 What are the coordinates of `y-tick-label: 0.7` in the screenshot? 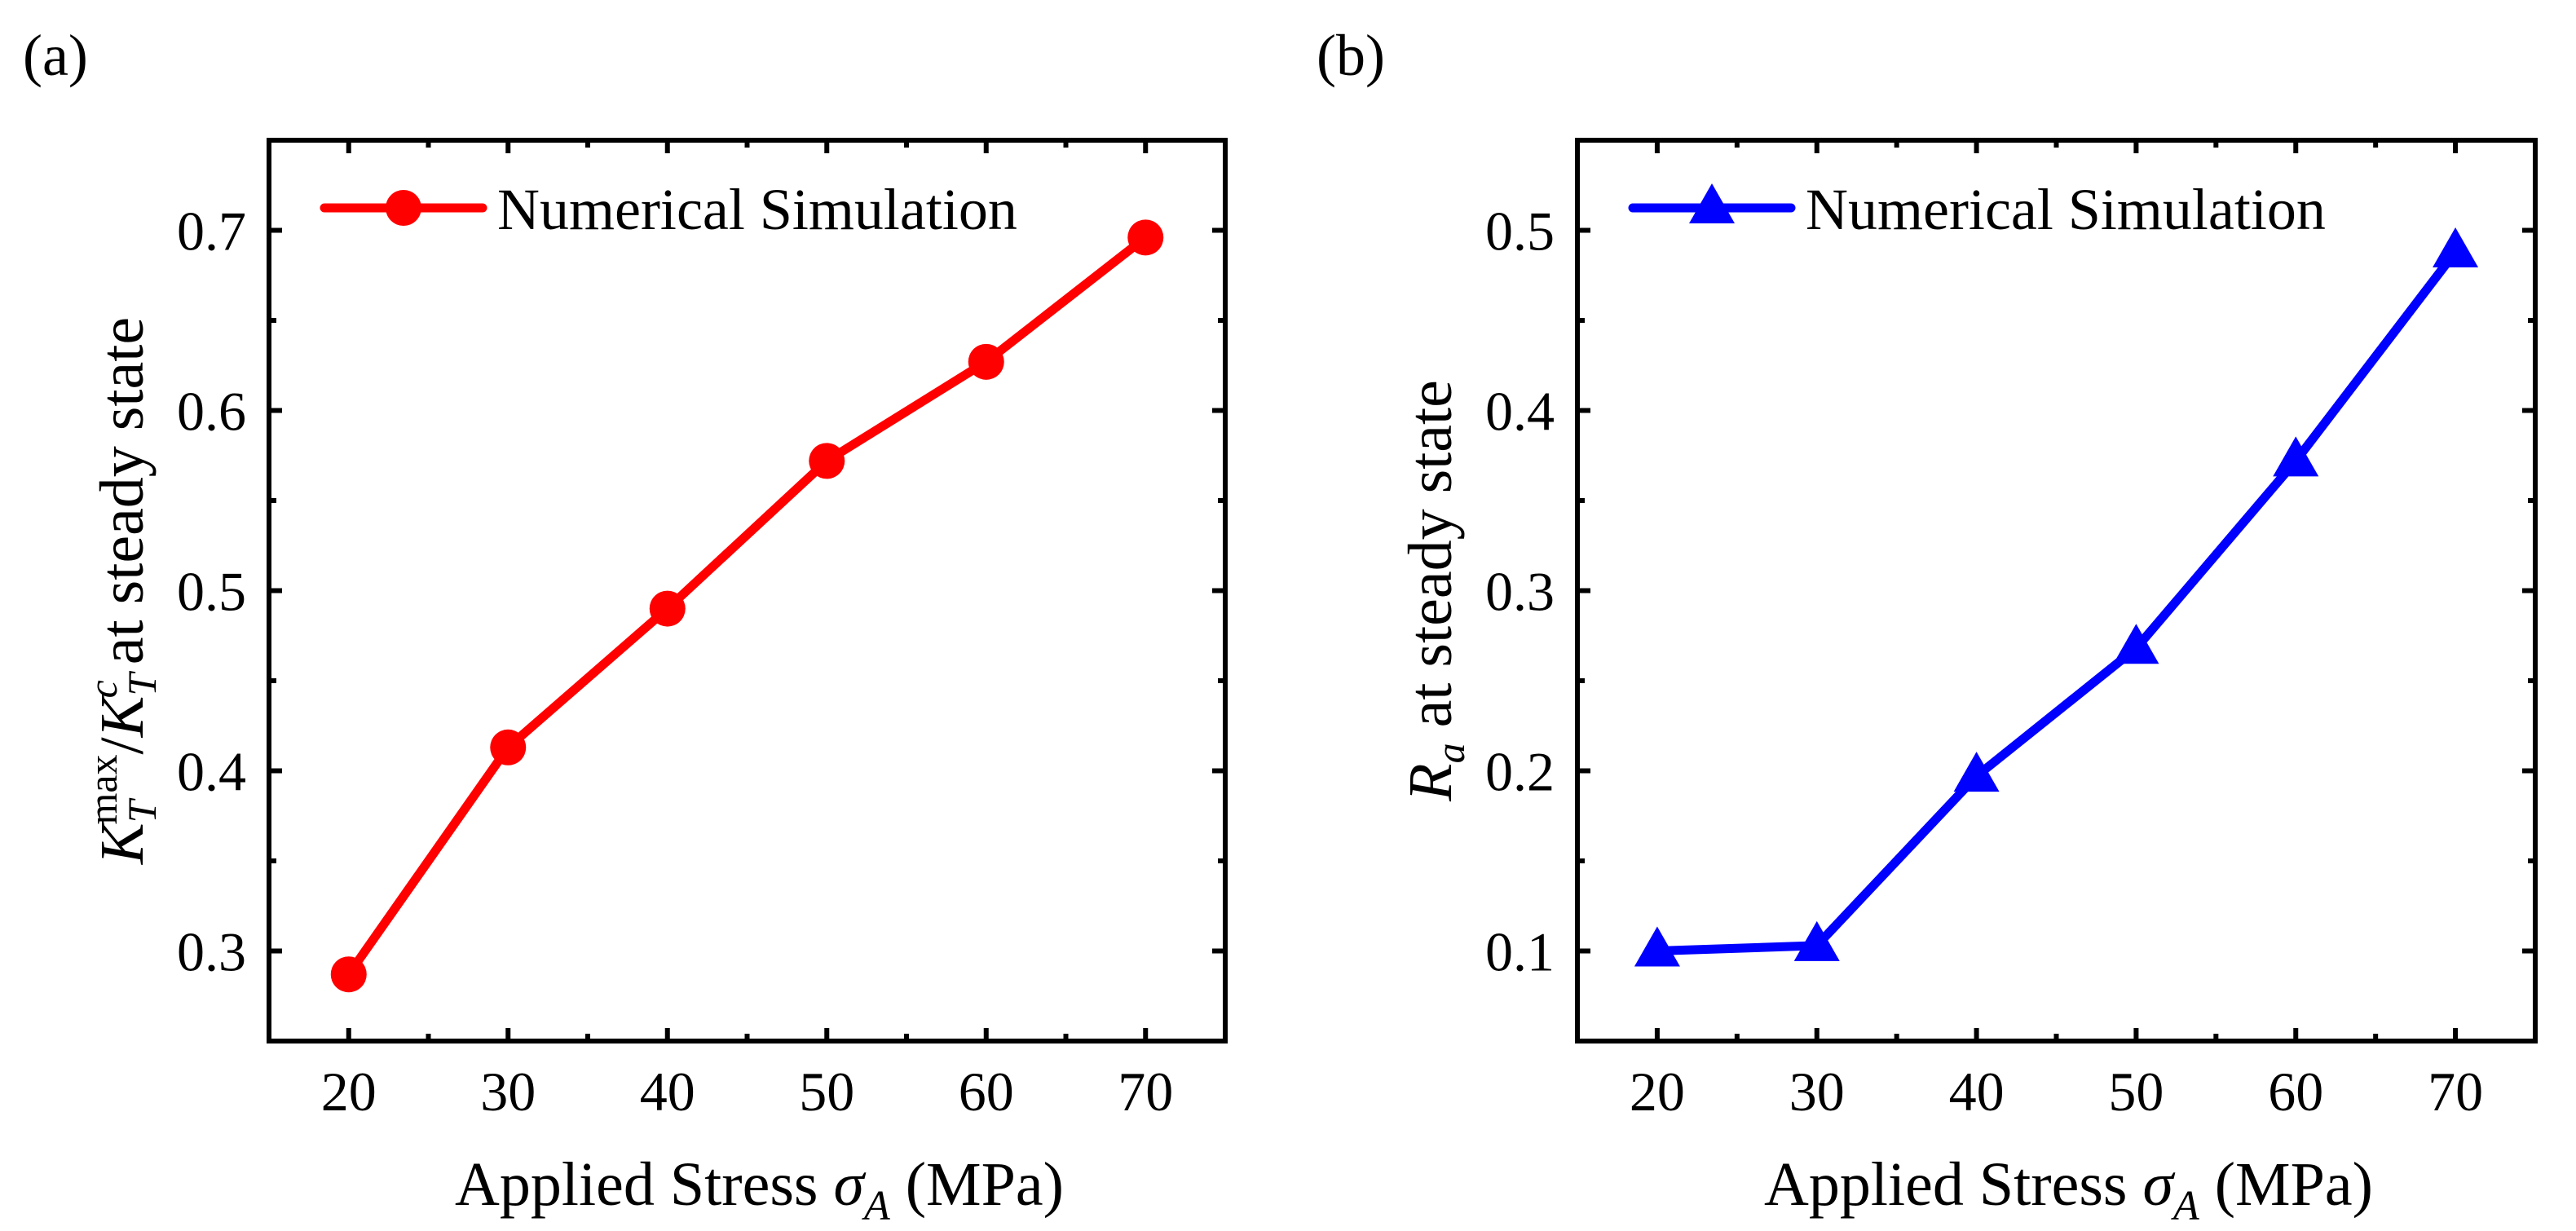 It's located at (211, 232).